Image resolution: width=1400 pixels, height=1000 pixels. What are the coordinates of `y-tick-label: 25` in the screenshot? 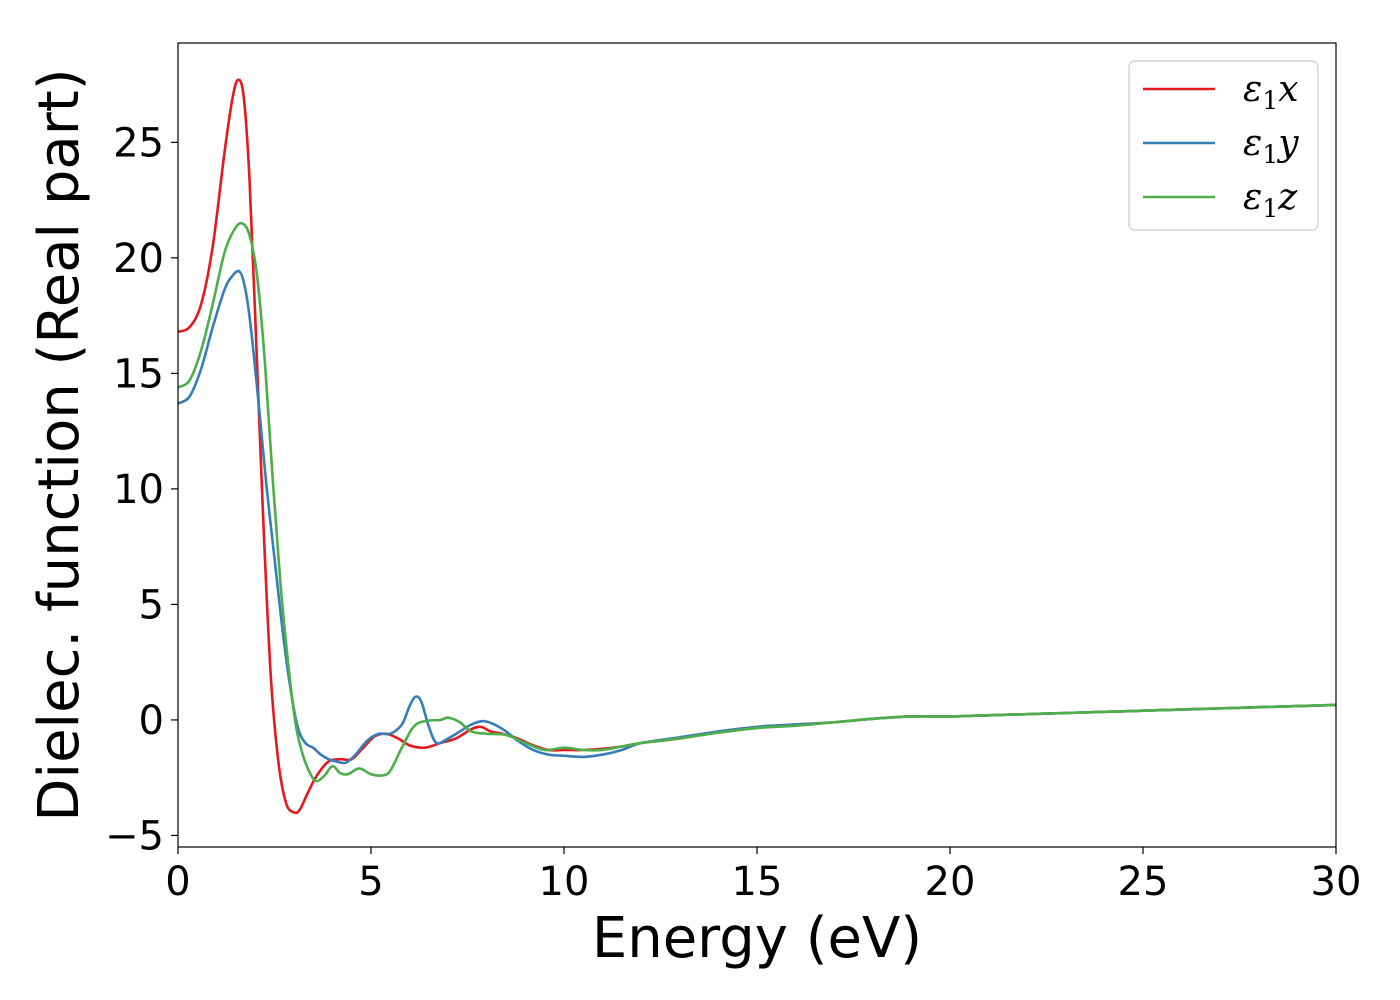 It's located at (138, 143).